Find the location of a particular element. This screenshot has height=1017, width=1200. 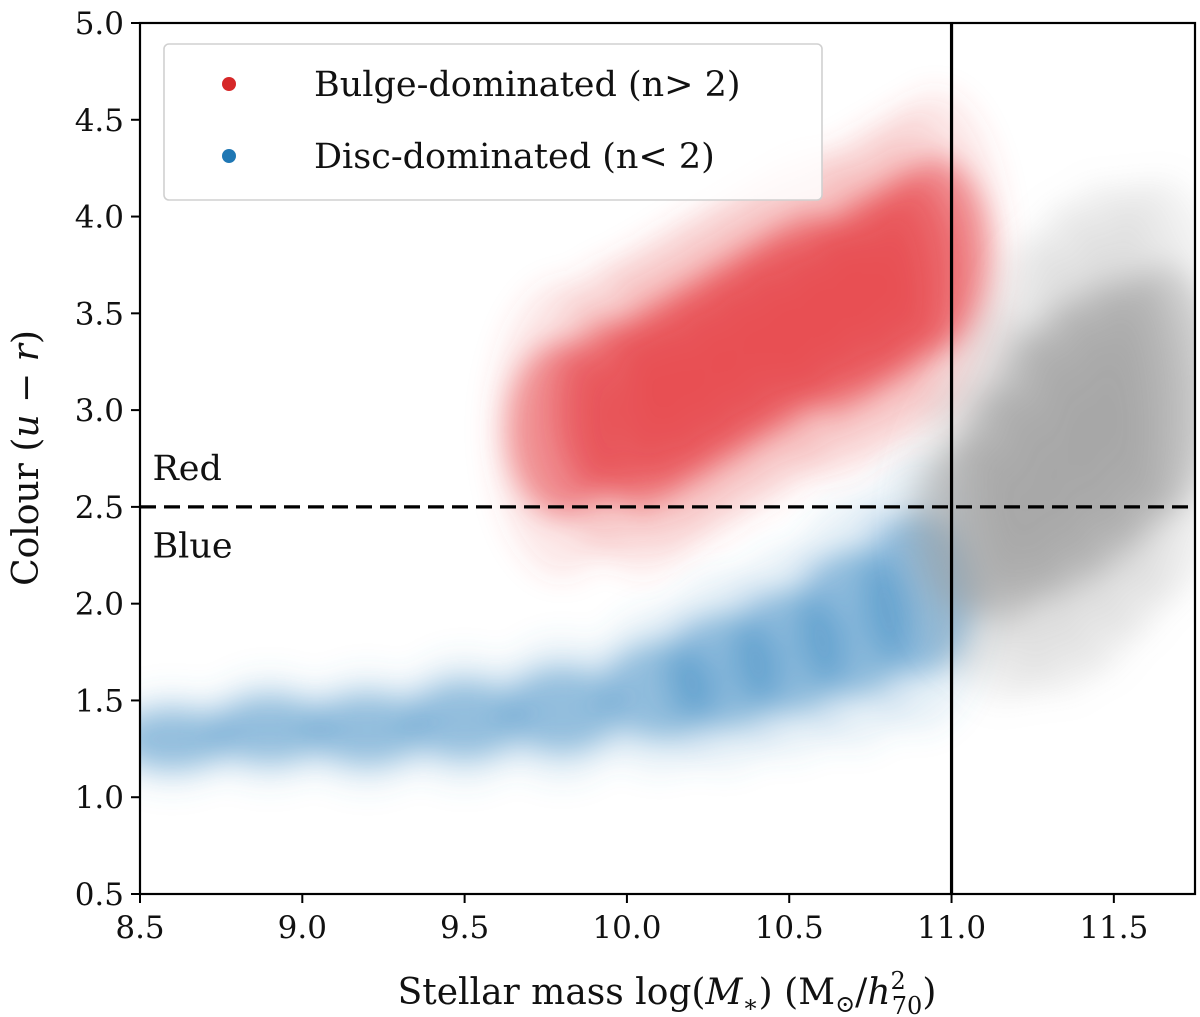

x-tick-label: 9.0 is located at coordinates (302, 928).